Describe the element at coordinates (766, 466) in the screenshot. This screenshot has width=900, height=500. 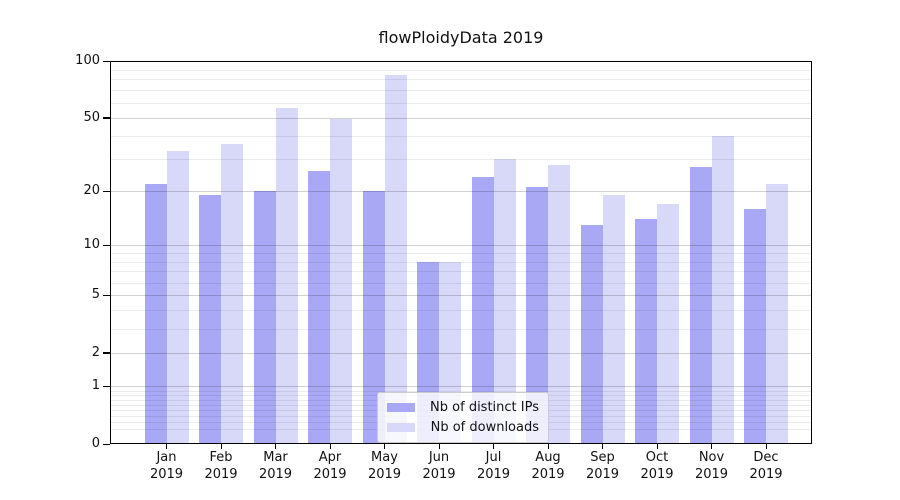
I see `x-tick-label: Dec 2019` at that location.